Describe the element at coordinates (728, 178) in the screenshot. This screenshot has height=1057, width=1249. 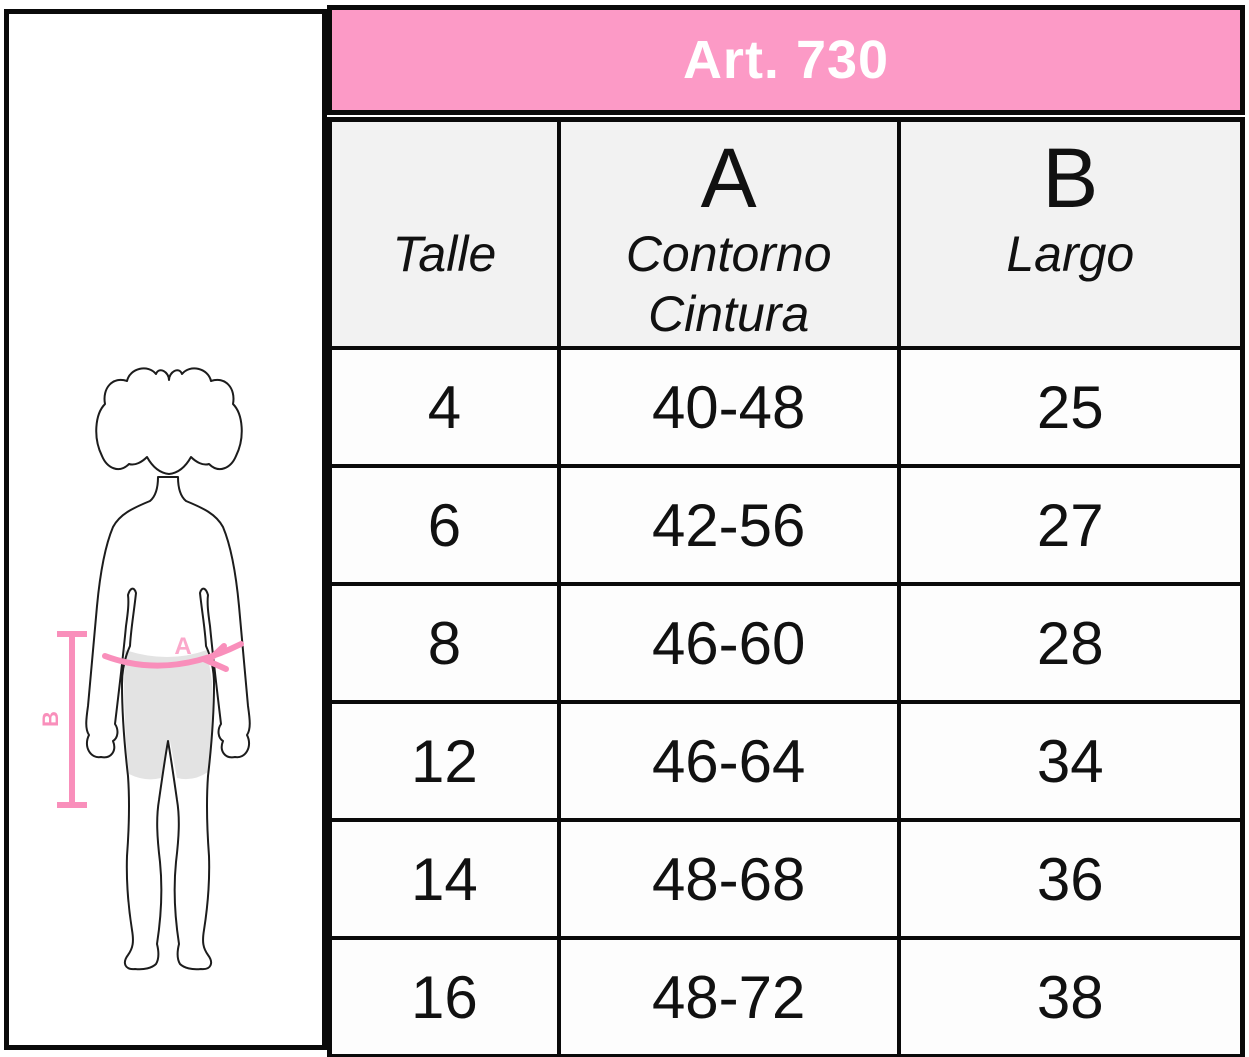
I see `column-letter-a: A` at that location.